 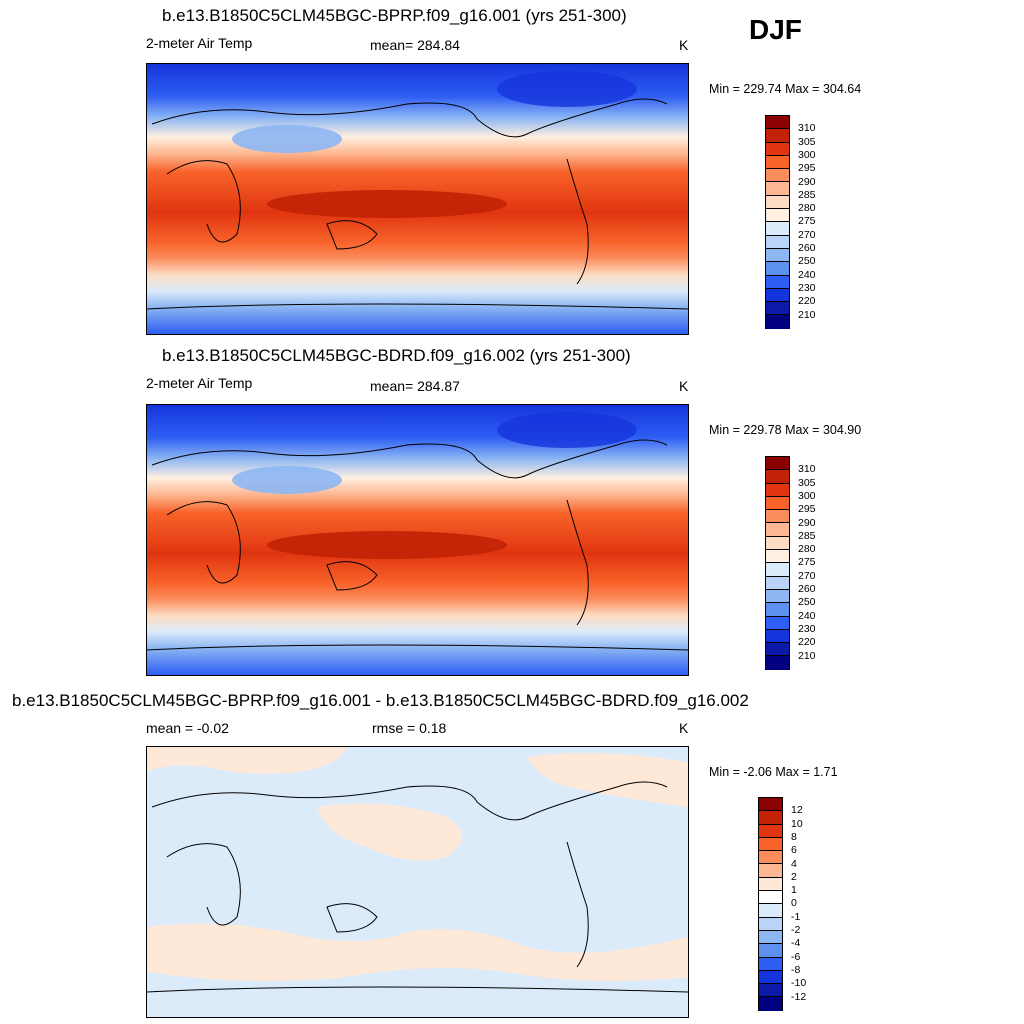 I want to click on panel-1-units: K, so click(x=684, y=45).